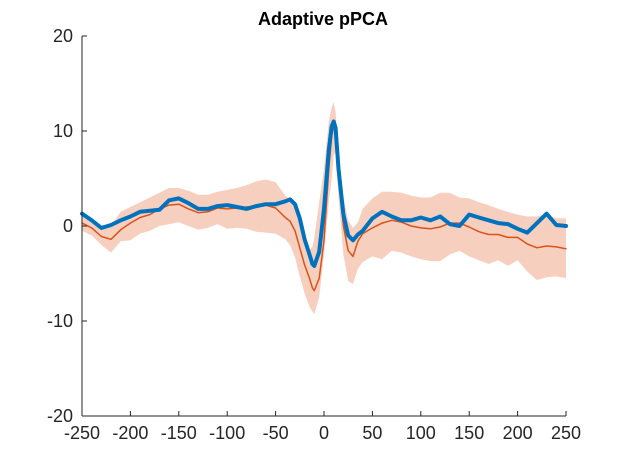  Describe the element at coordinates (421, 433) in the screenshot. I see `x-tick-label: 100` at that location.